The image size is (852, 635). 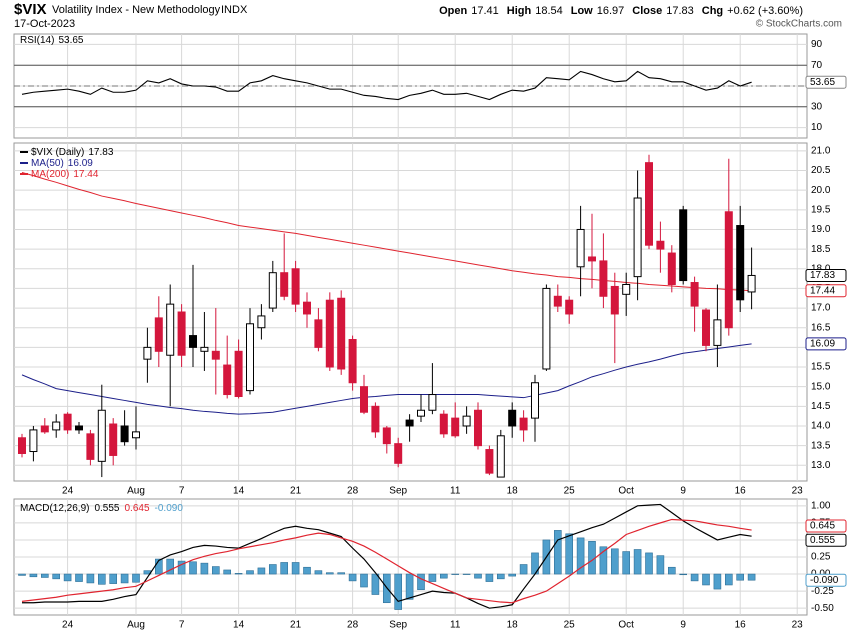 I want to click on quote-value: 17.83, so click(x=680, y=11).